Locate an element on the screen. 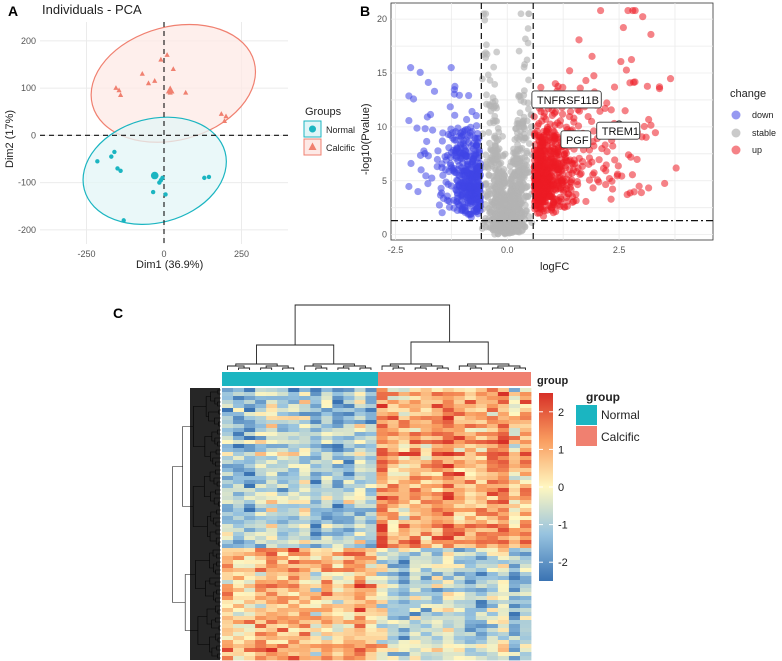 Image resolution: width=782 pixels, height=661 pixels. heatmap-legend-title: group is located at coordinates (603, 397).